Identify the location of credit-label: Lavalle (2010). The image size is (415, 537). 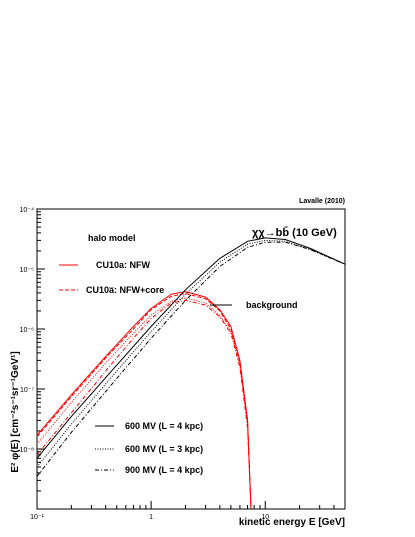
(322, 201).